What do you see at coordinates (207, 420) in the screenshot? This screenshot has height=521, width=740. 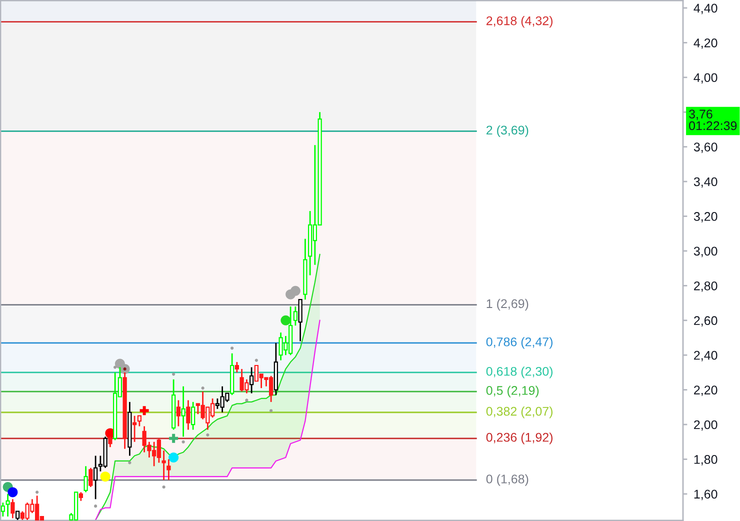 I see `line-series` at bounding box center [207, 420].